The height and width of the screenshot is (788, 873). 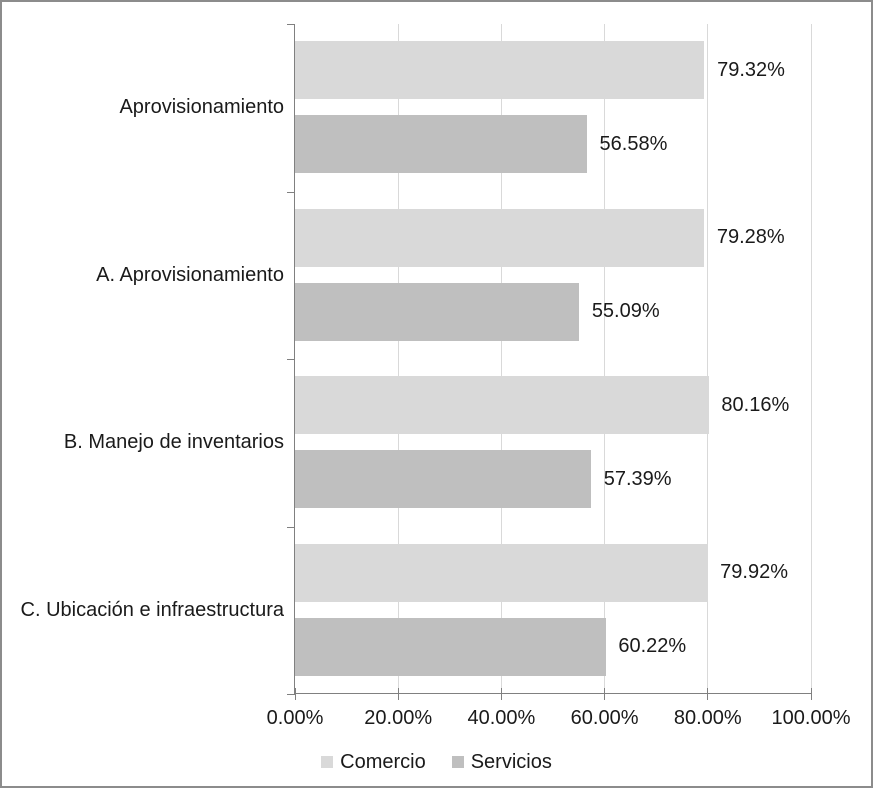 I want to click on x-axis-tick-label: 60.00%, so click(x=604, y=718).